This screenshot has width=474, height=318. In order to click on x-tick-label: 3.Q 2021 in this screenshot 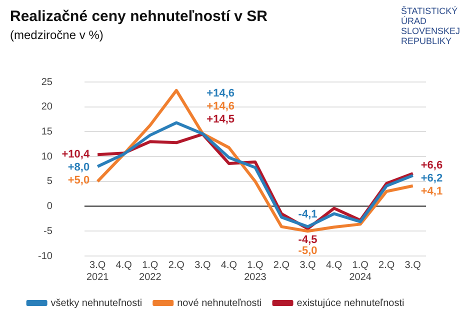, I will do `click(98, 271)`.